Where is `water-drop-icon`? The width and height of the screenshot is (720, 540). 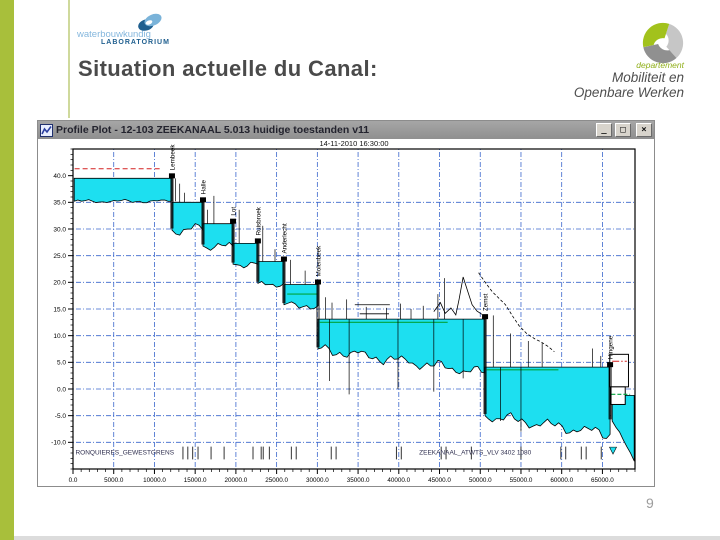 water-drop-icon is located at coordinates (150, 22).